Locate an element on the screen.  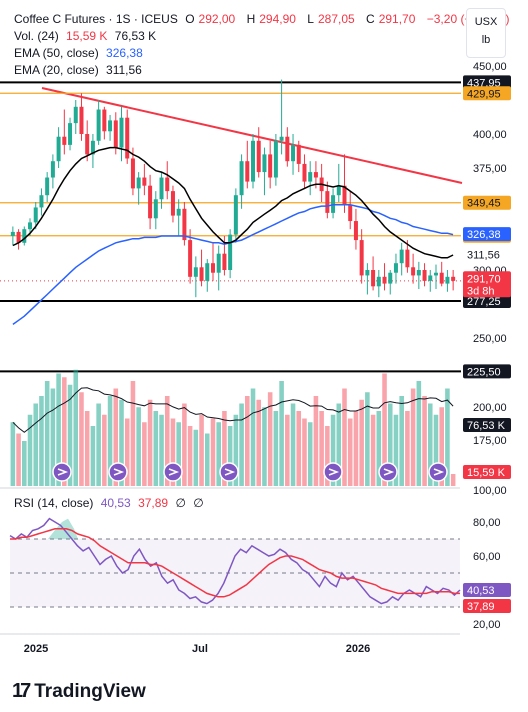
ema50-badge-bg is located at coordinates (487, 234).